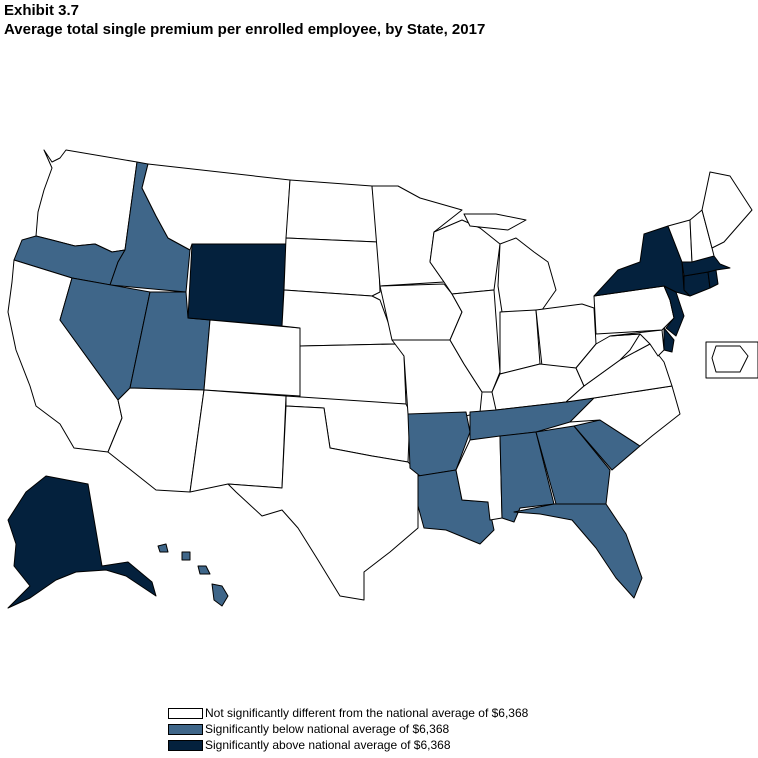 The width and height of the screenshot is (758, 758). Describe the element at coordinates (669, 340) in the screenshot. I see `state-DE` at that location.